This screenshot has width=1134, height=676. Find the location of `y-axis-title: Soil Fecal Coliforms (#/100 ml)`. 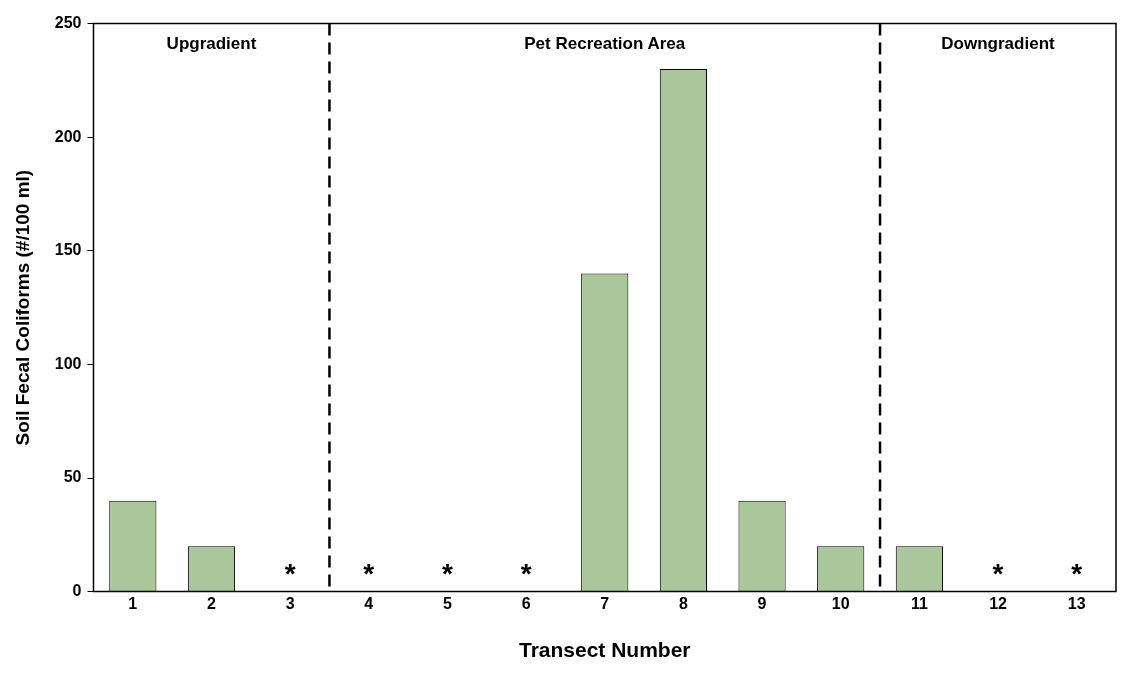

y-axis-title: Soil Fecal Coliforms (#/100 ml) is located at coordinates (22, 307).